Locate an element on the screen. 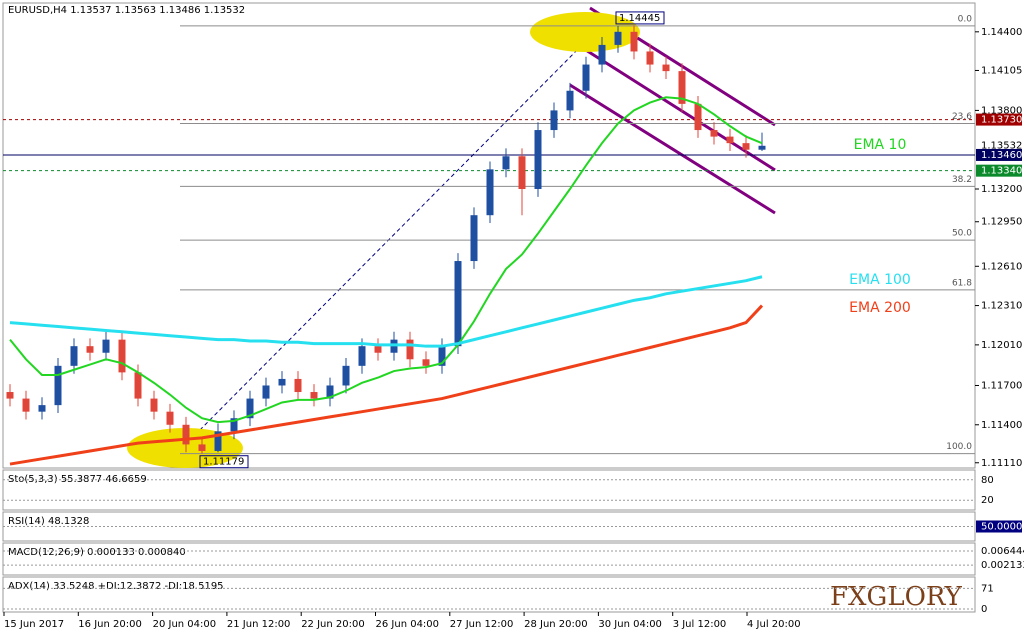 Image resolution: width=1024 pixels, height=636 pixels. indicator-header: RSI(14) 48.1328 is located at coordinates (48, 521).